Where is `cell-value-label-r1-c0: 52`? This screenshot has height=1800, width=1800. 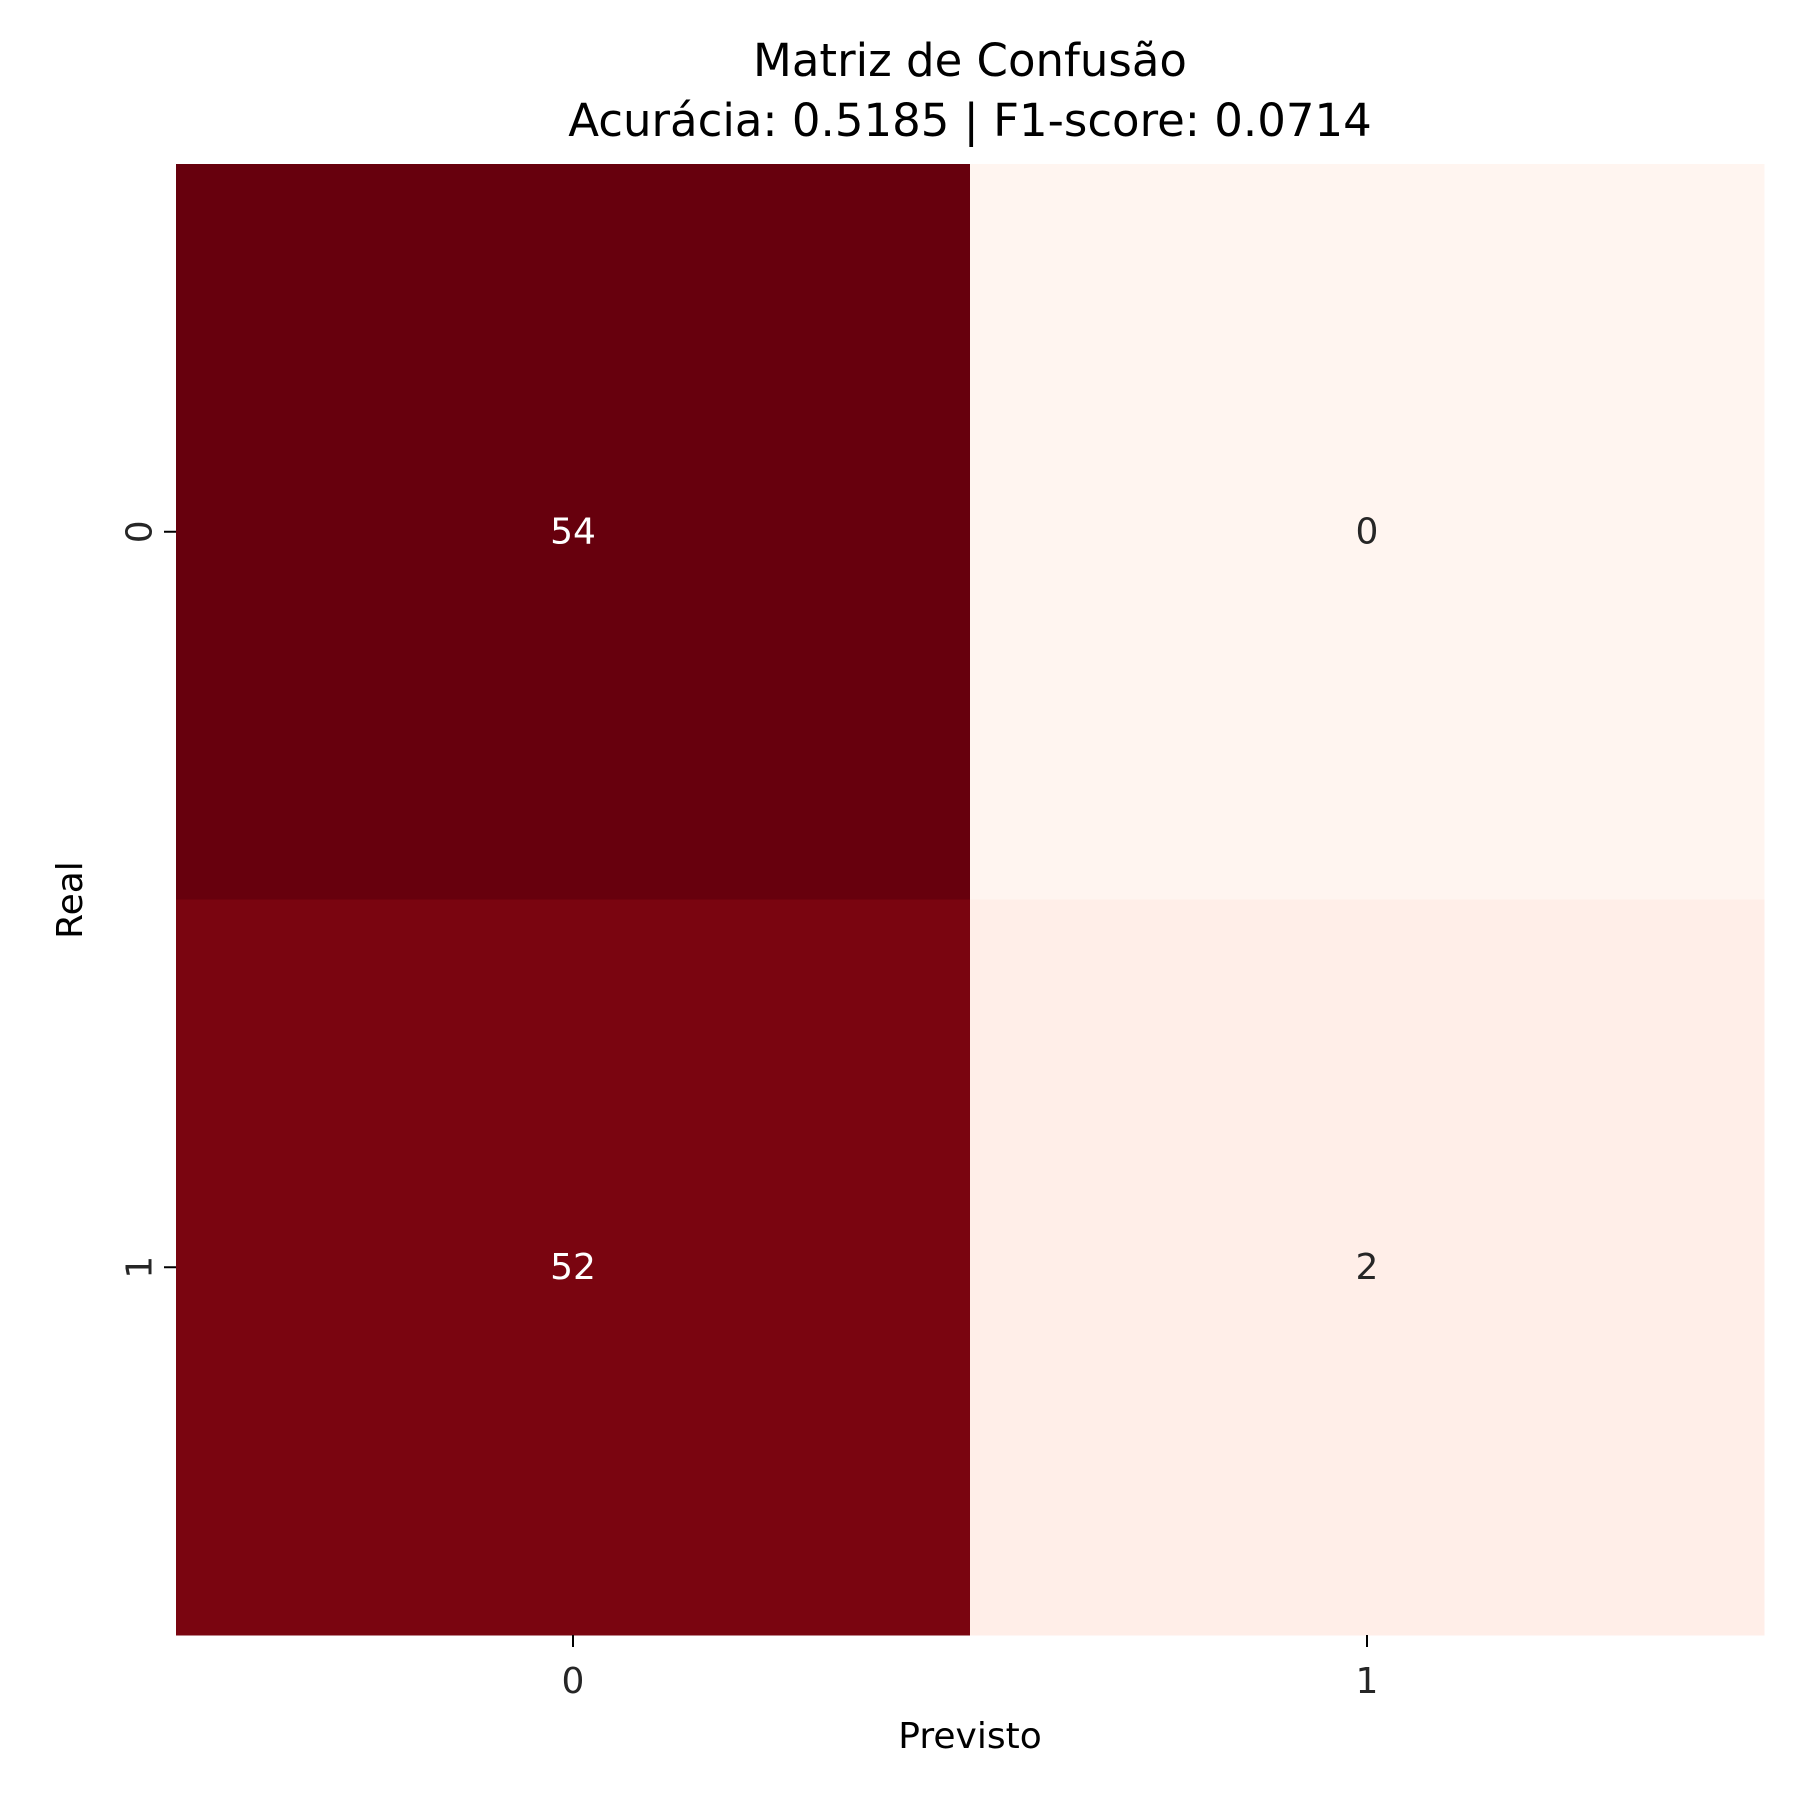
cell-value-label-r1-c0: 52 is located at coordinates (573, 1267).